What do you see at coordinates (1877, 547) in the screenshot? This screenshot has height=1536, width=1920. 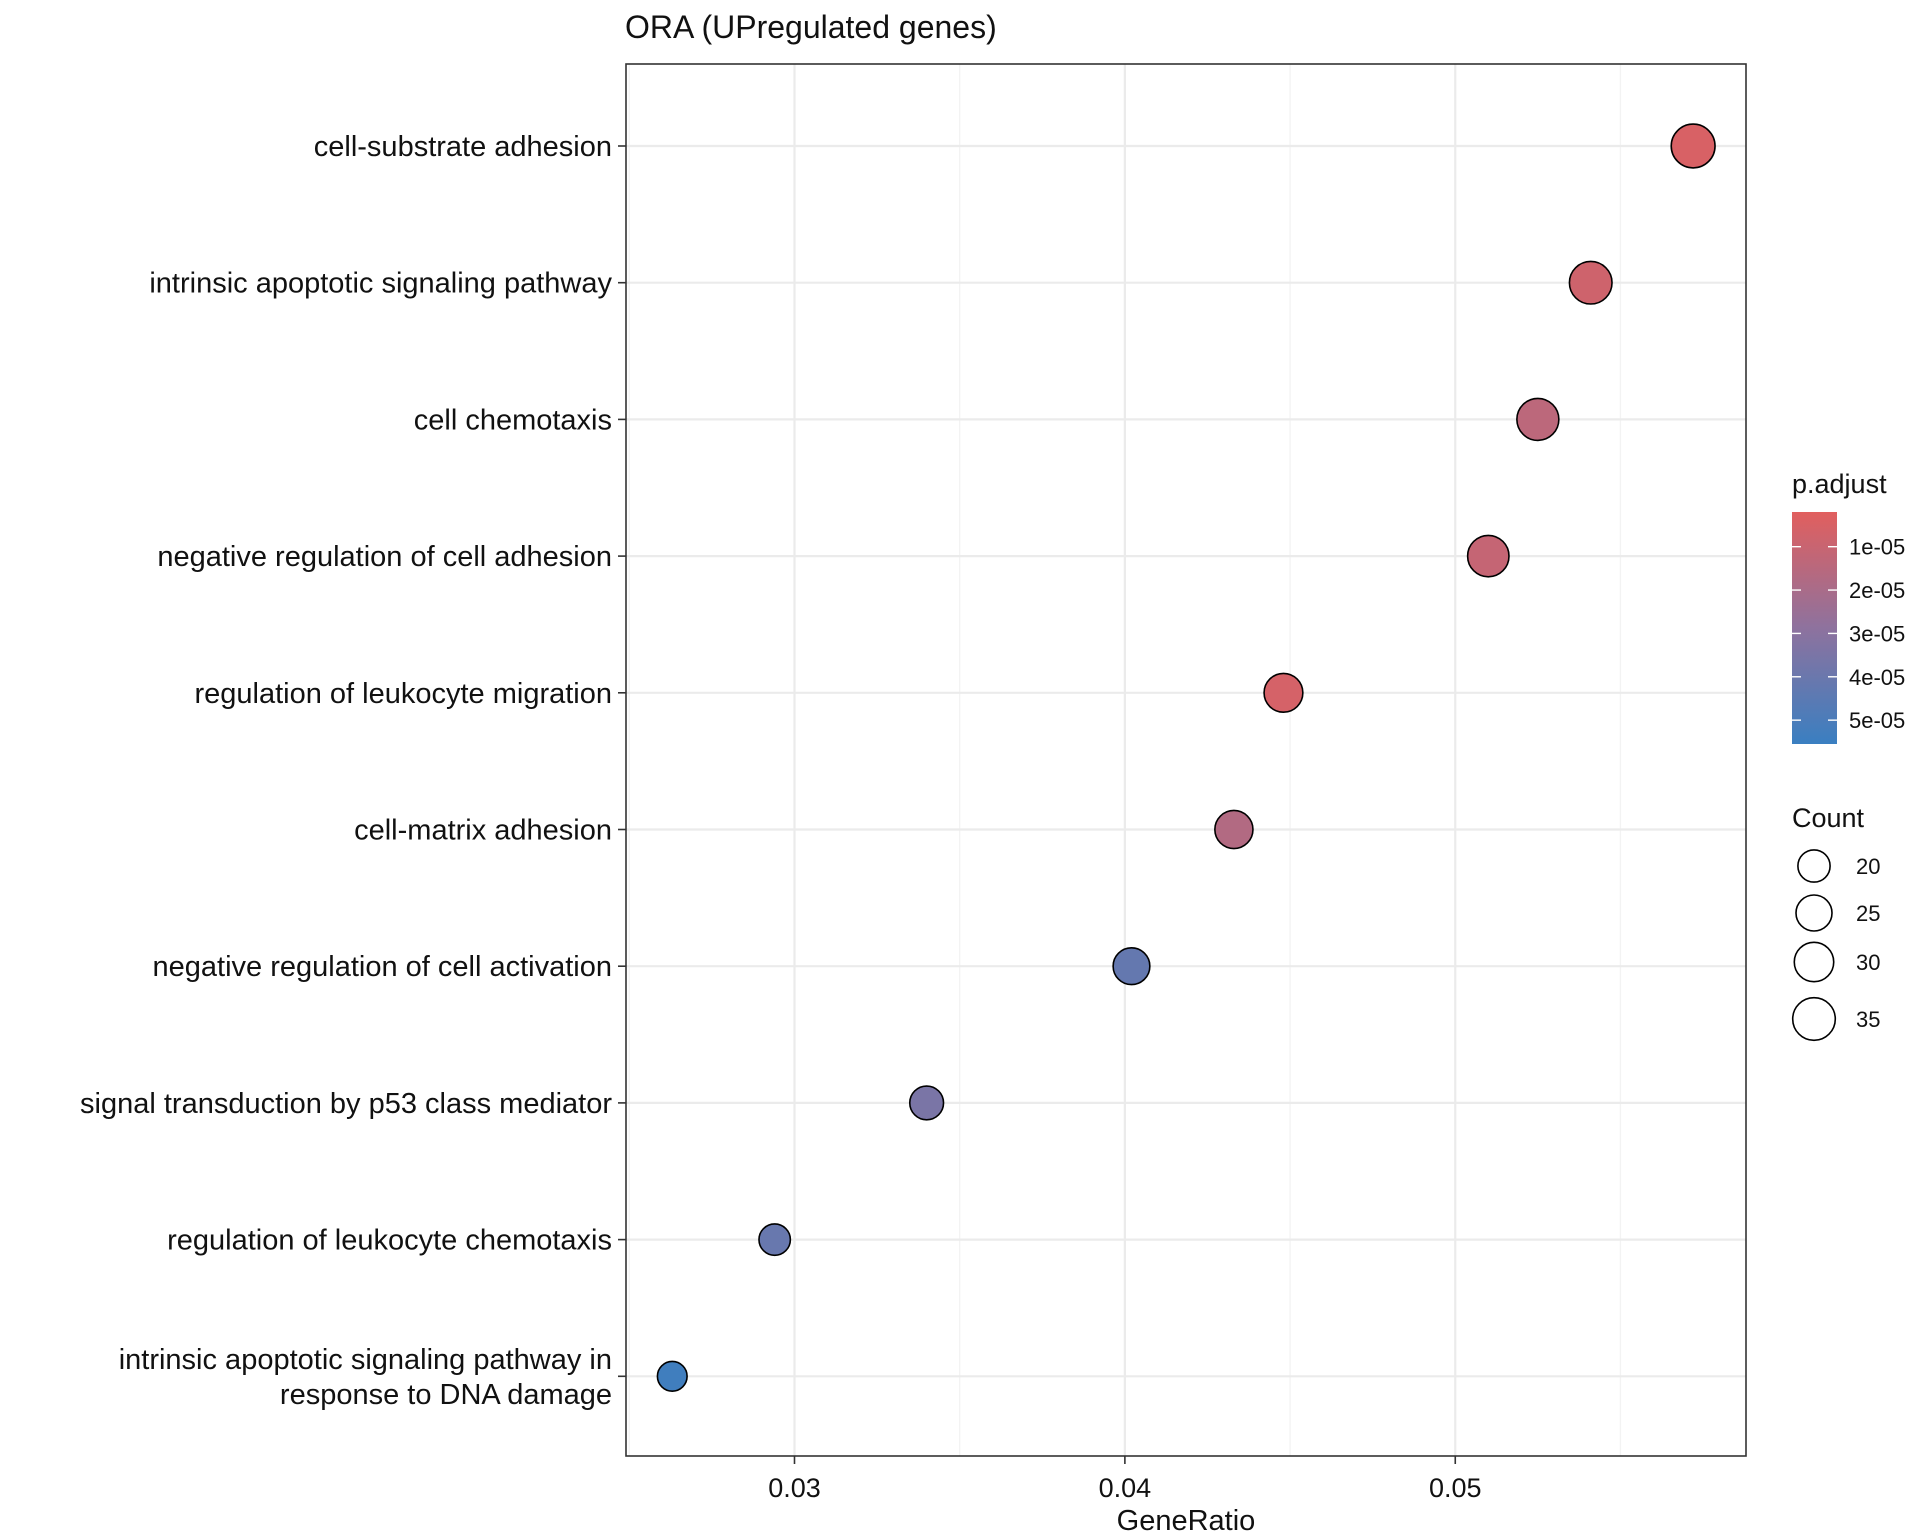 I see `colorbar-tick-label: 1e-05` at bounding box center [1877, 547].